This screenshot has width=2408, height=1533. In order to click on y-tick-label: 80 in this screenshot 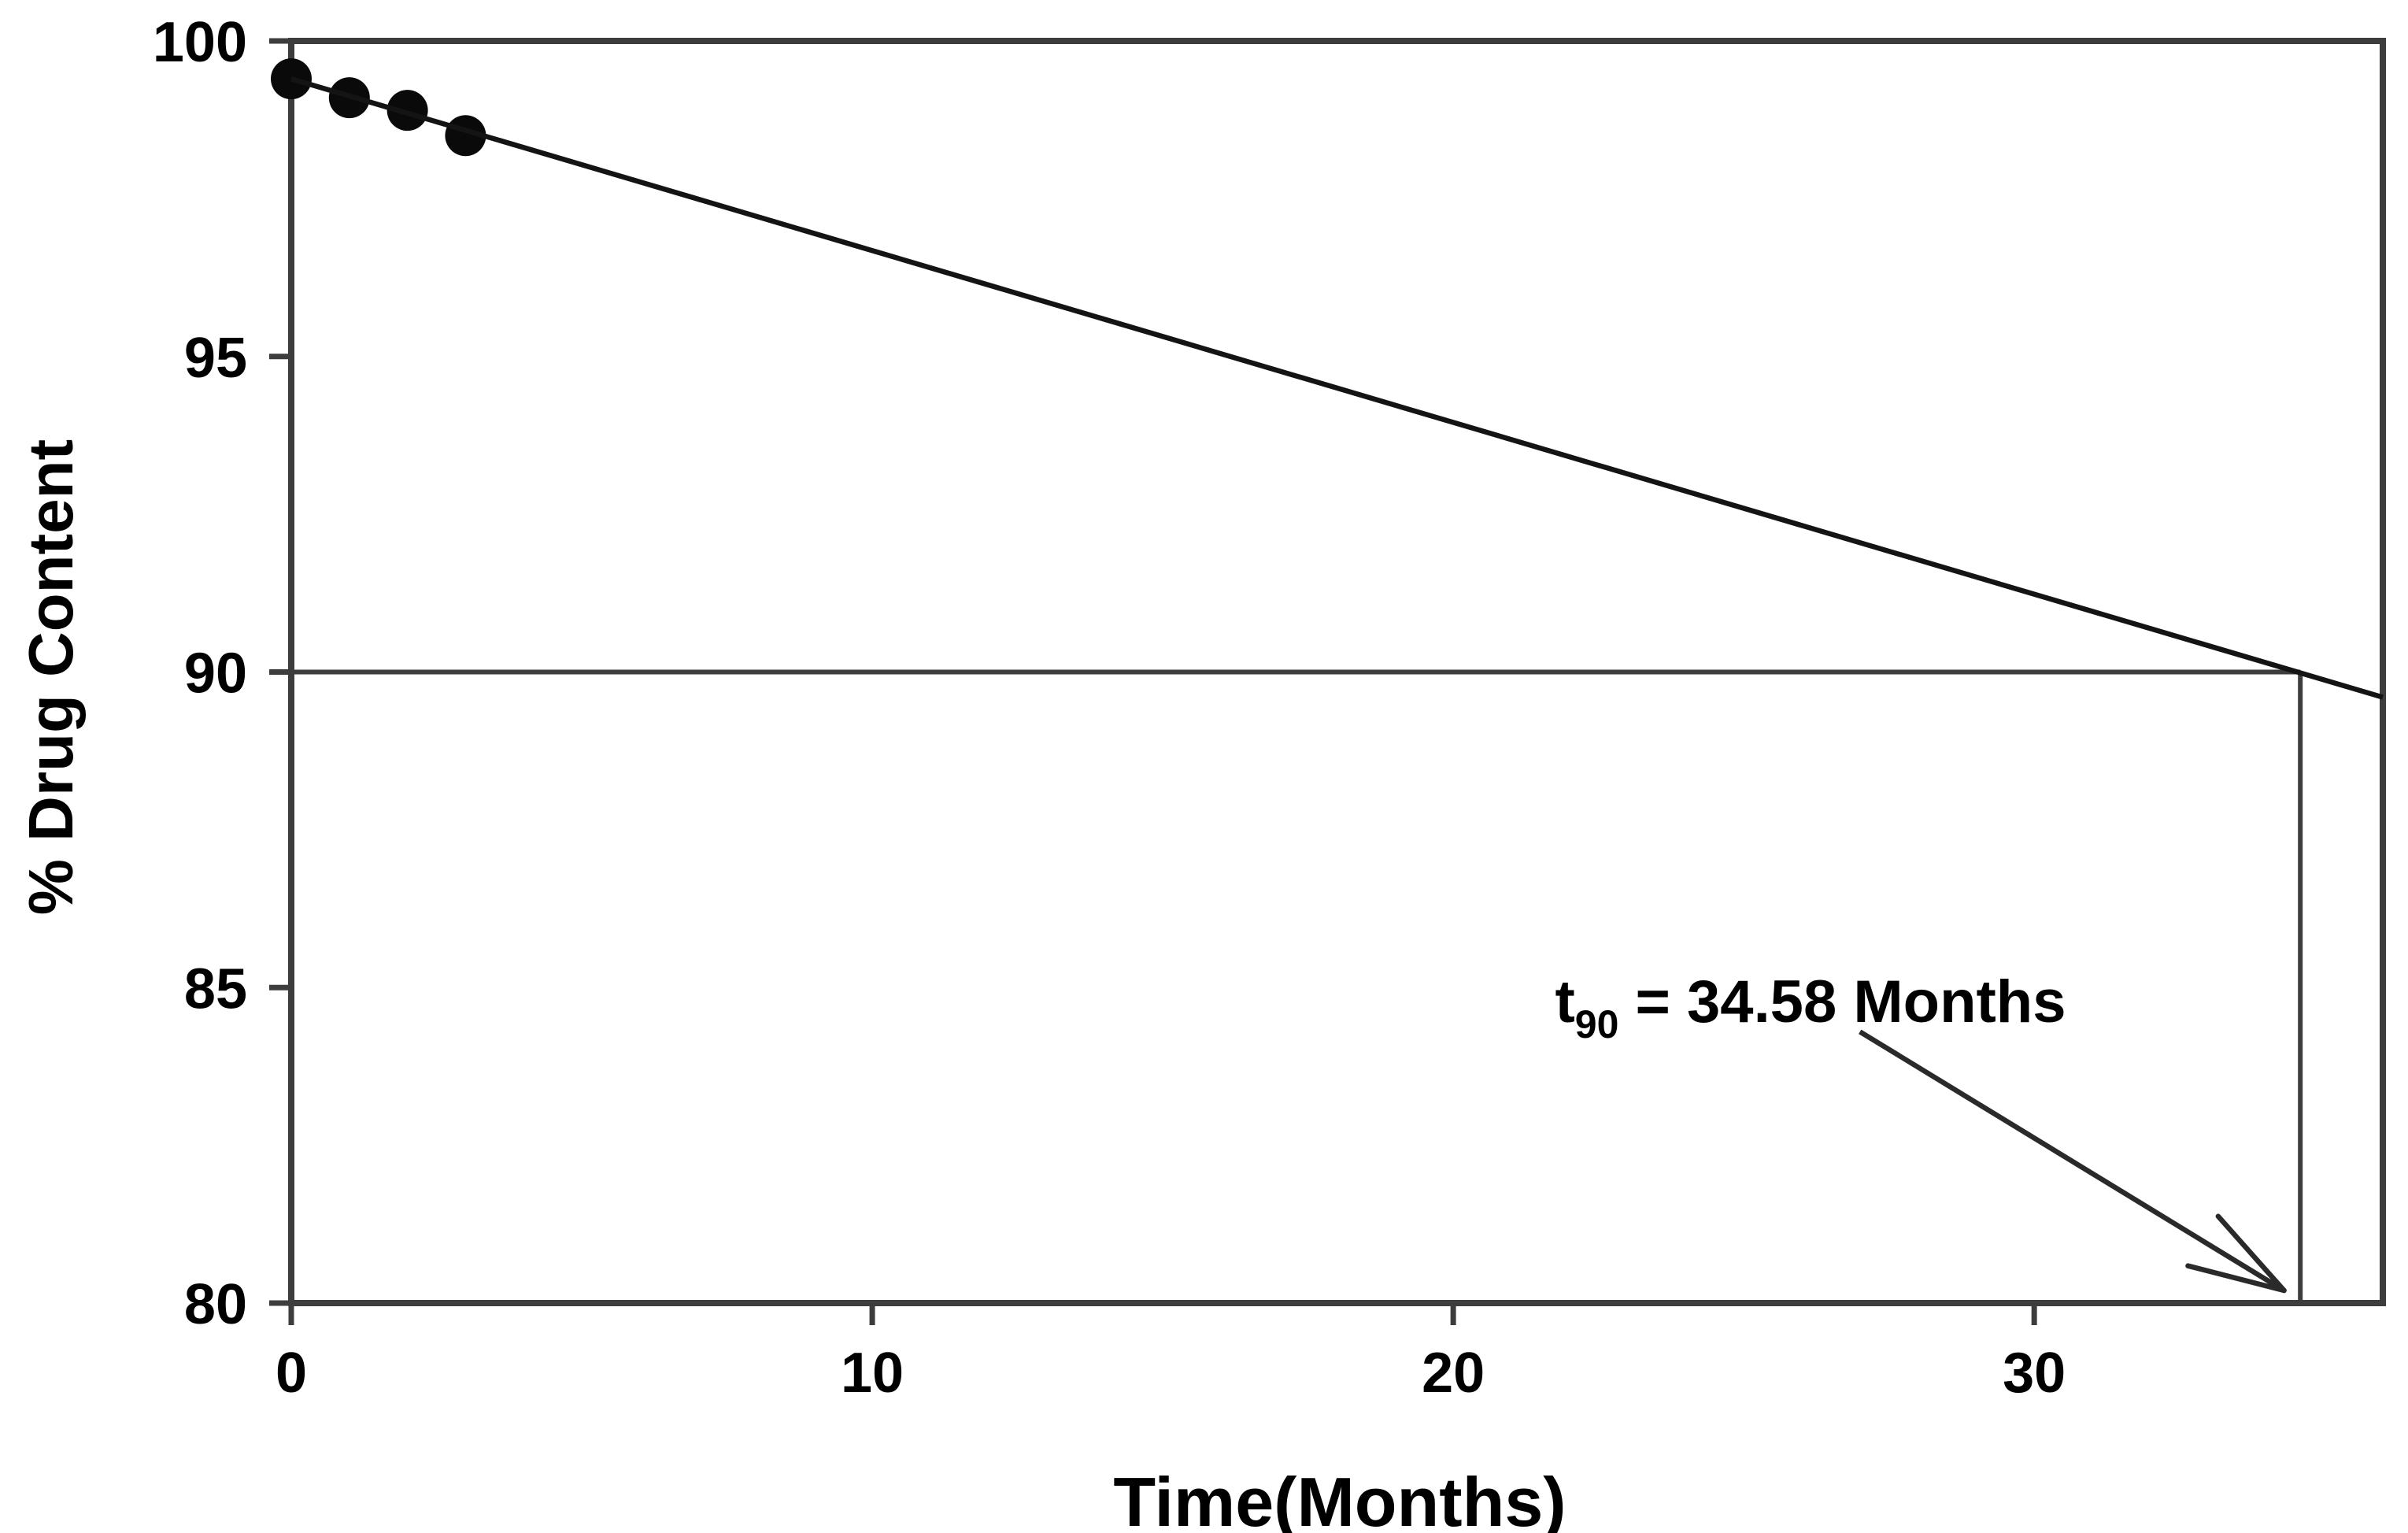, I will do `click(216, 1304)`.